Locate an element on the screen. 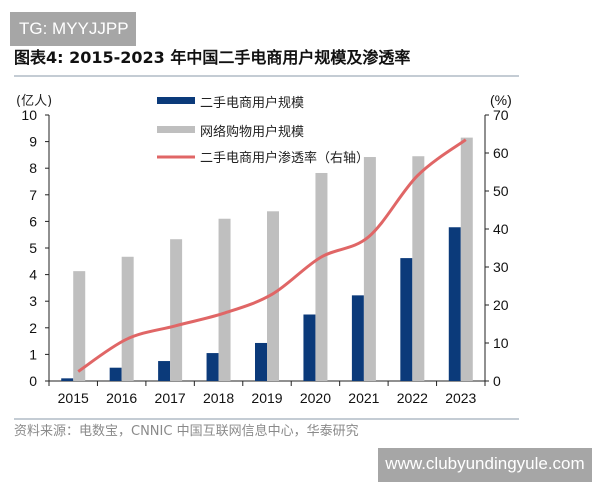  x-tick-label: 2022 is located at coordinates (412, 398).